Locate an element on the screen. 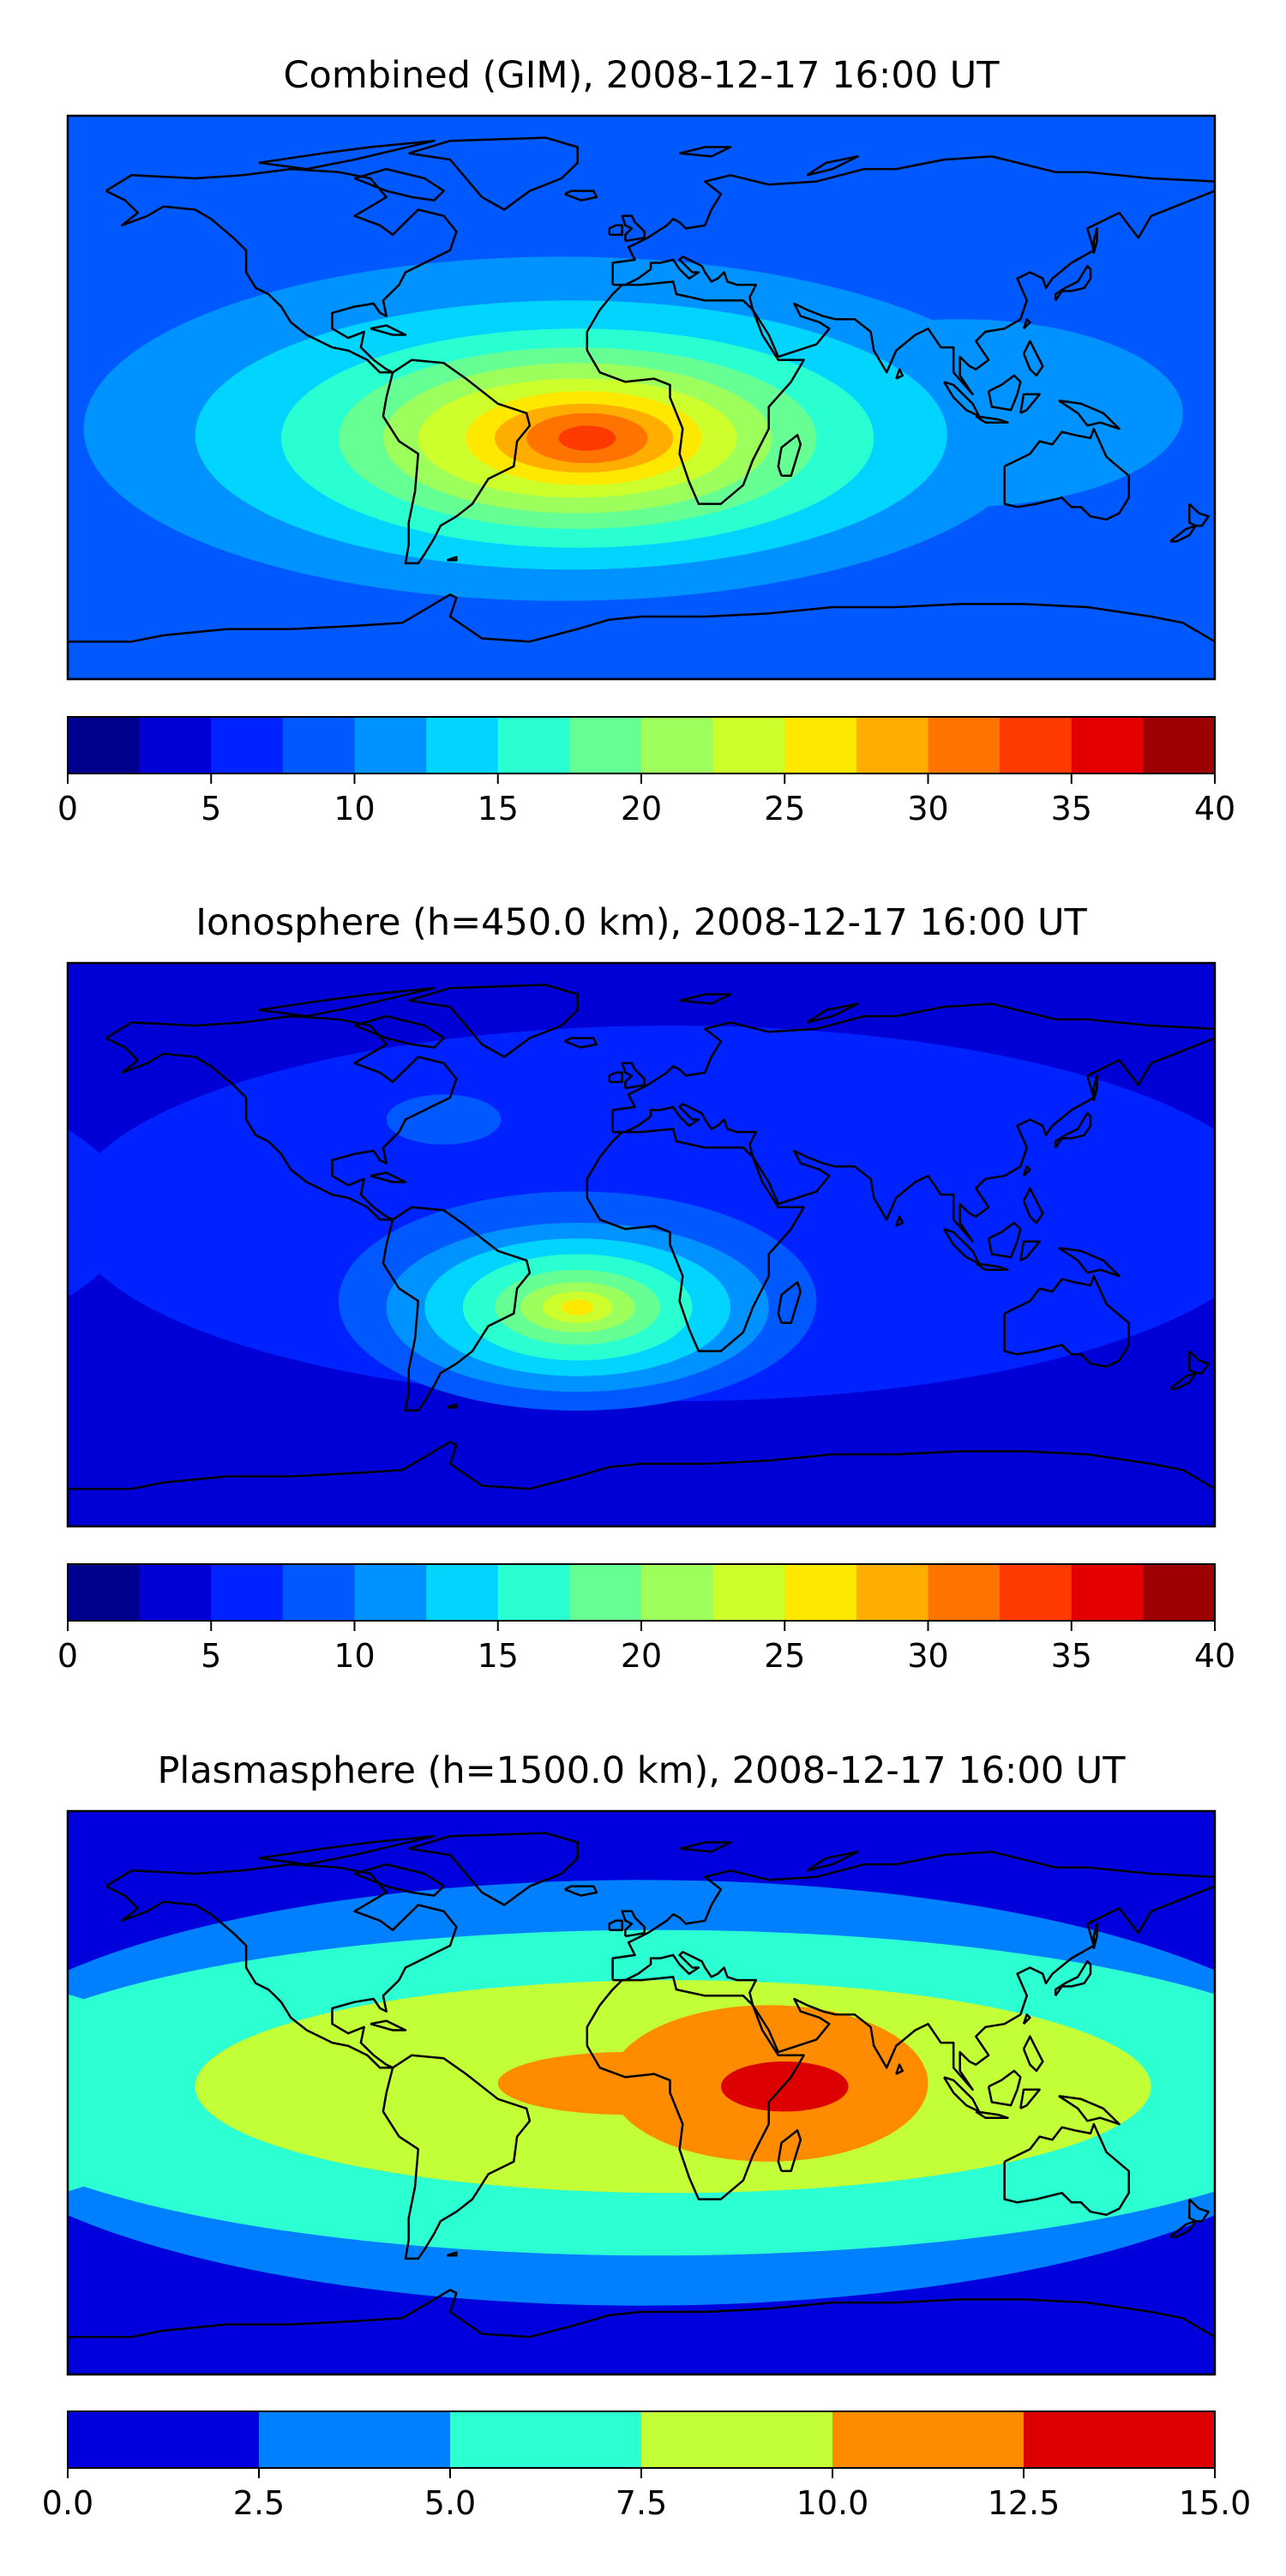  coastline-greenland is located at coordinates (493, 173).